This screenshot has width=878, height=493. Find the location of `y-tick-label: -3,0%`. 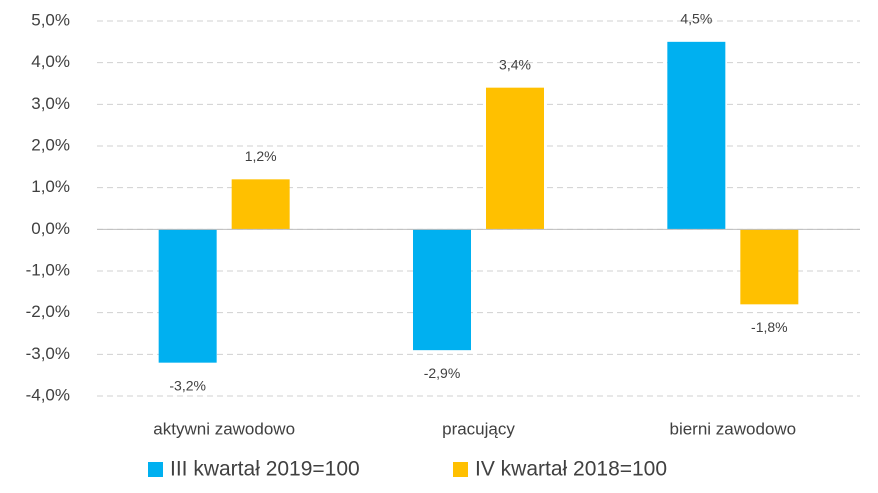

y-tick-label: -3,0% is located at coordinates (48, 353).